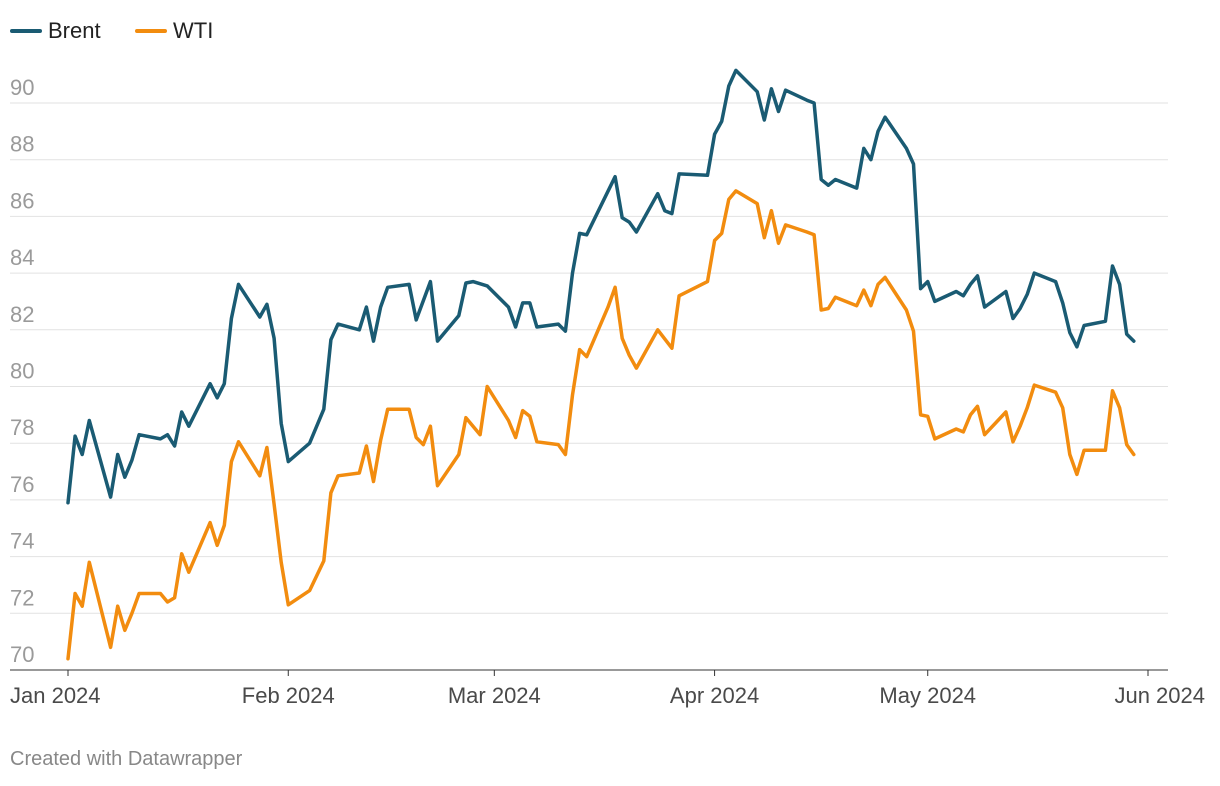  Describe the element at coordinates (55, 695) in the screenshot. I see `x-tick-label: Jan 2024` at that location.